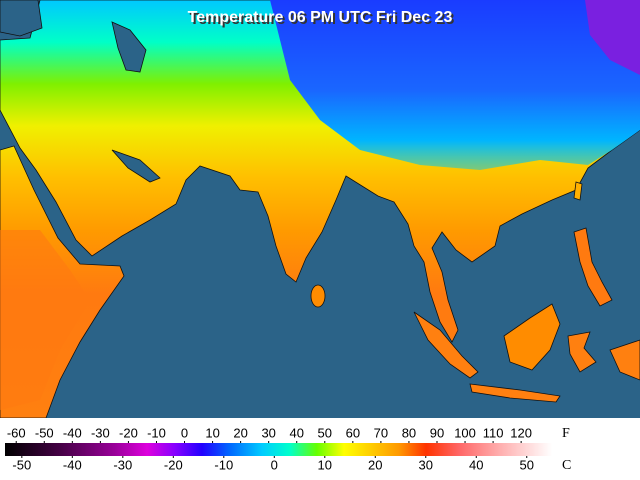  Describe the element at coordinates (184, 432) in the screenshot. I see `f-tick-label: 0` at that location.